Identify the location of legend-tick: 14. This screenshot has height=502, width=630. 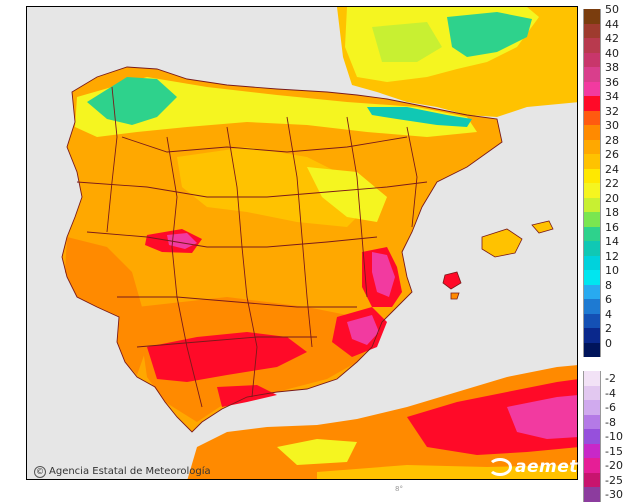
(612, 241).